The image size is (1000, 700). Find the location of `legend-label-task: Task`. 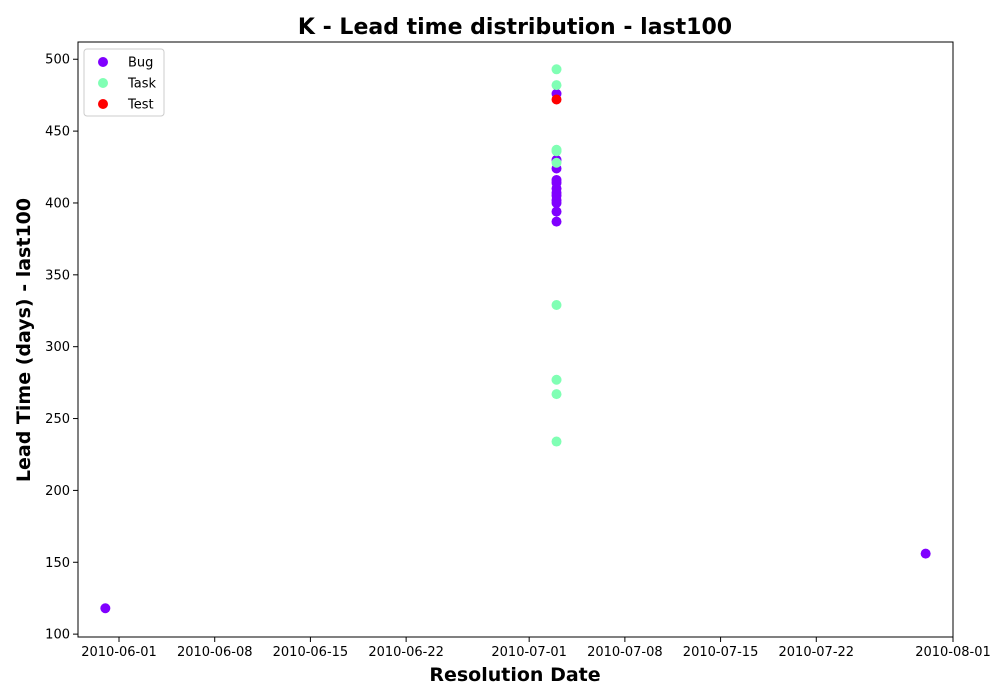

legend-label-task: Task is located at coordinates (142, 84).